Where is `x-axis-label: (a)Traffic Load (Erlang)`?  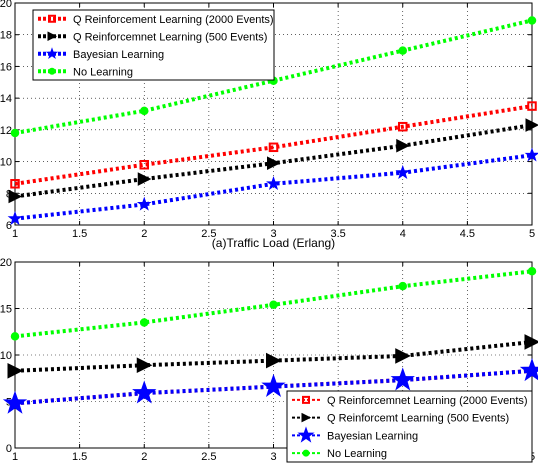
x-axis-label: (a)Traffic Load (Erlang) is located at coordinates (273, 243).